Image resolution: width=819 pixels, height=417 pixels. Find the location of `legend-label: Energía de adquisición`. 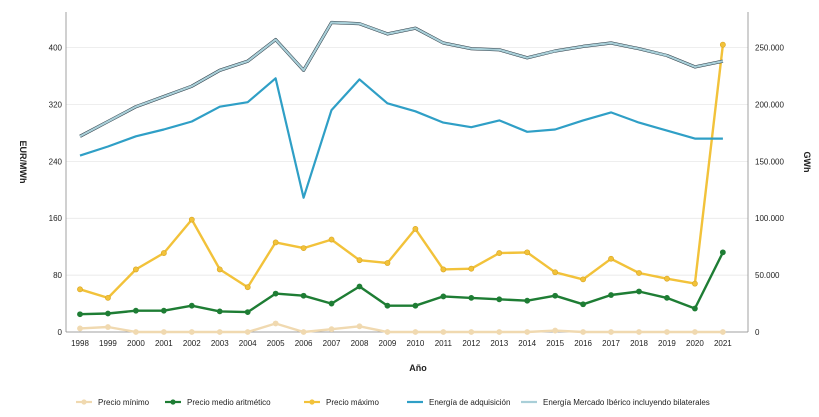

legend-label: Energía de adquisición is located at coordinates (469, 402).